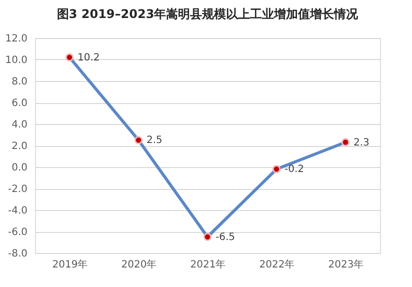 This screenshot has height=287, width=412. Describe the element at coordinates (208, 264) in the screenshot. I see `x-tick-label: 2021年` at that location.